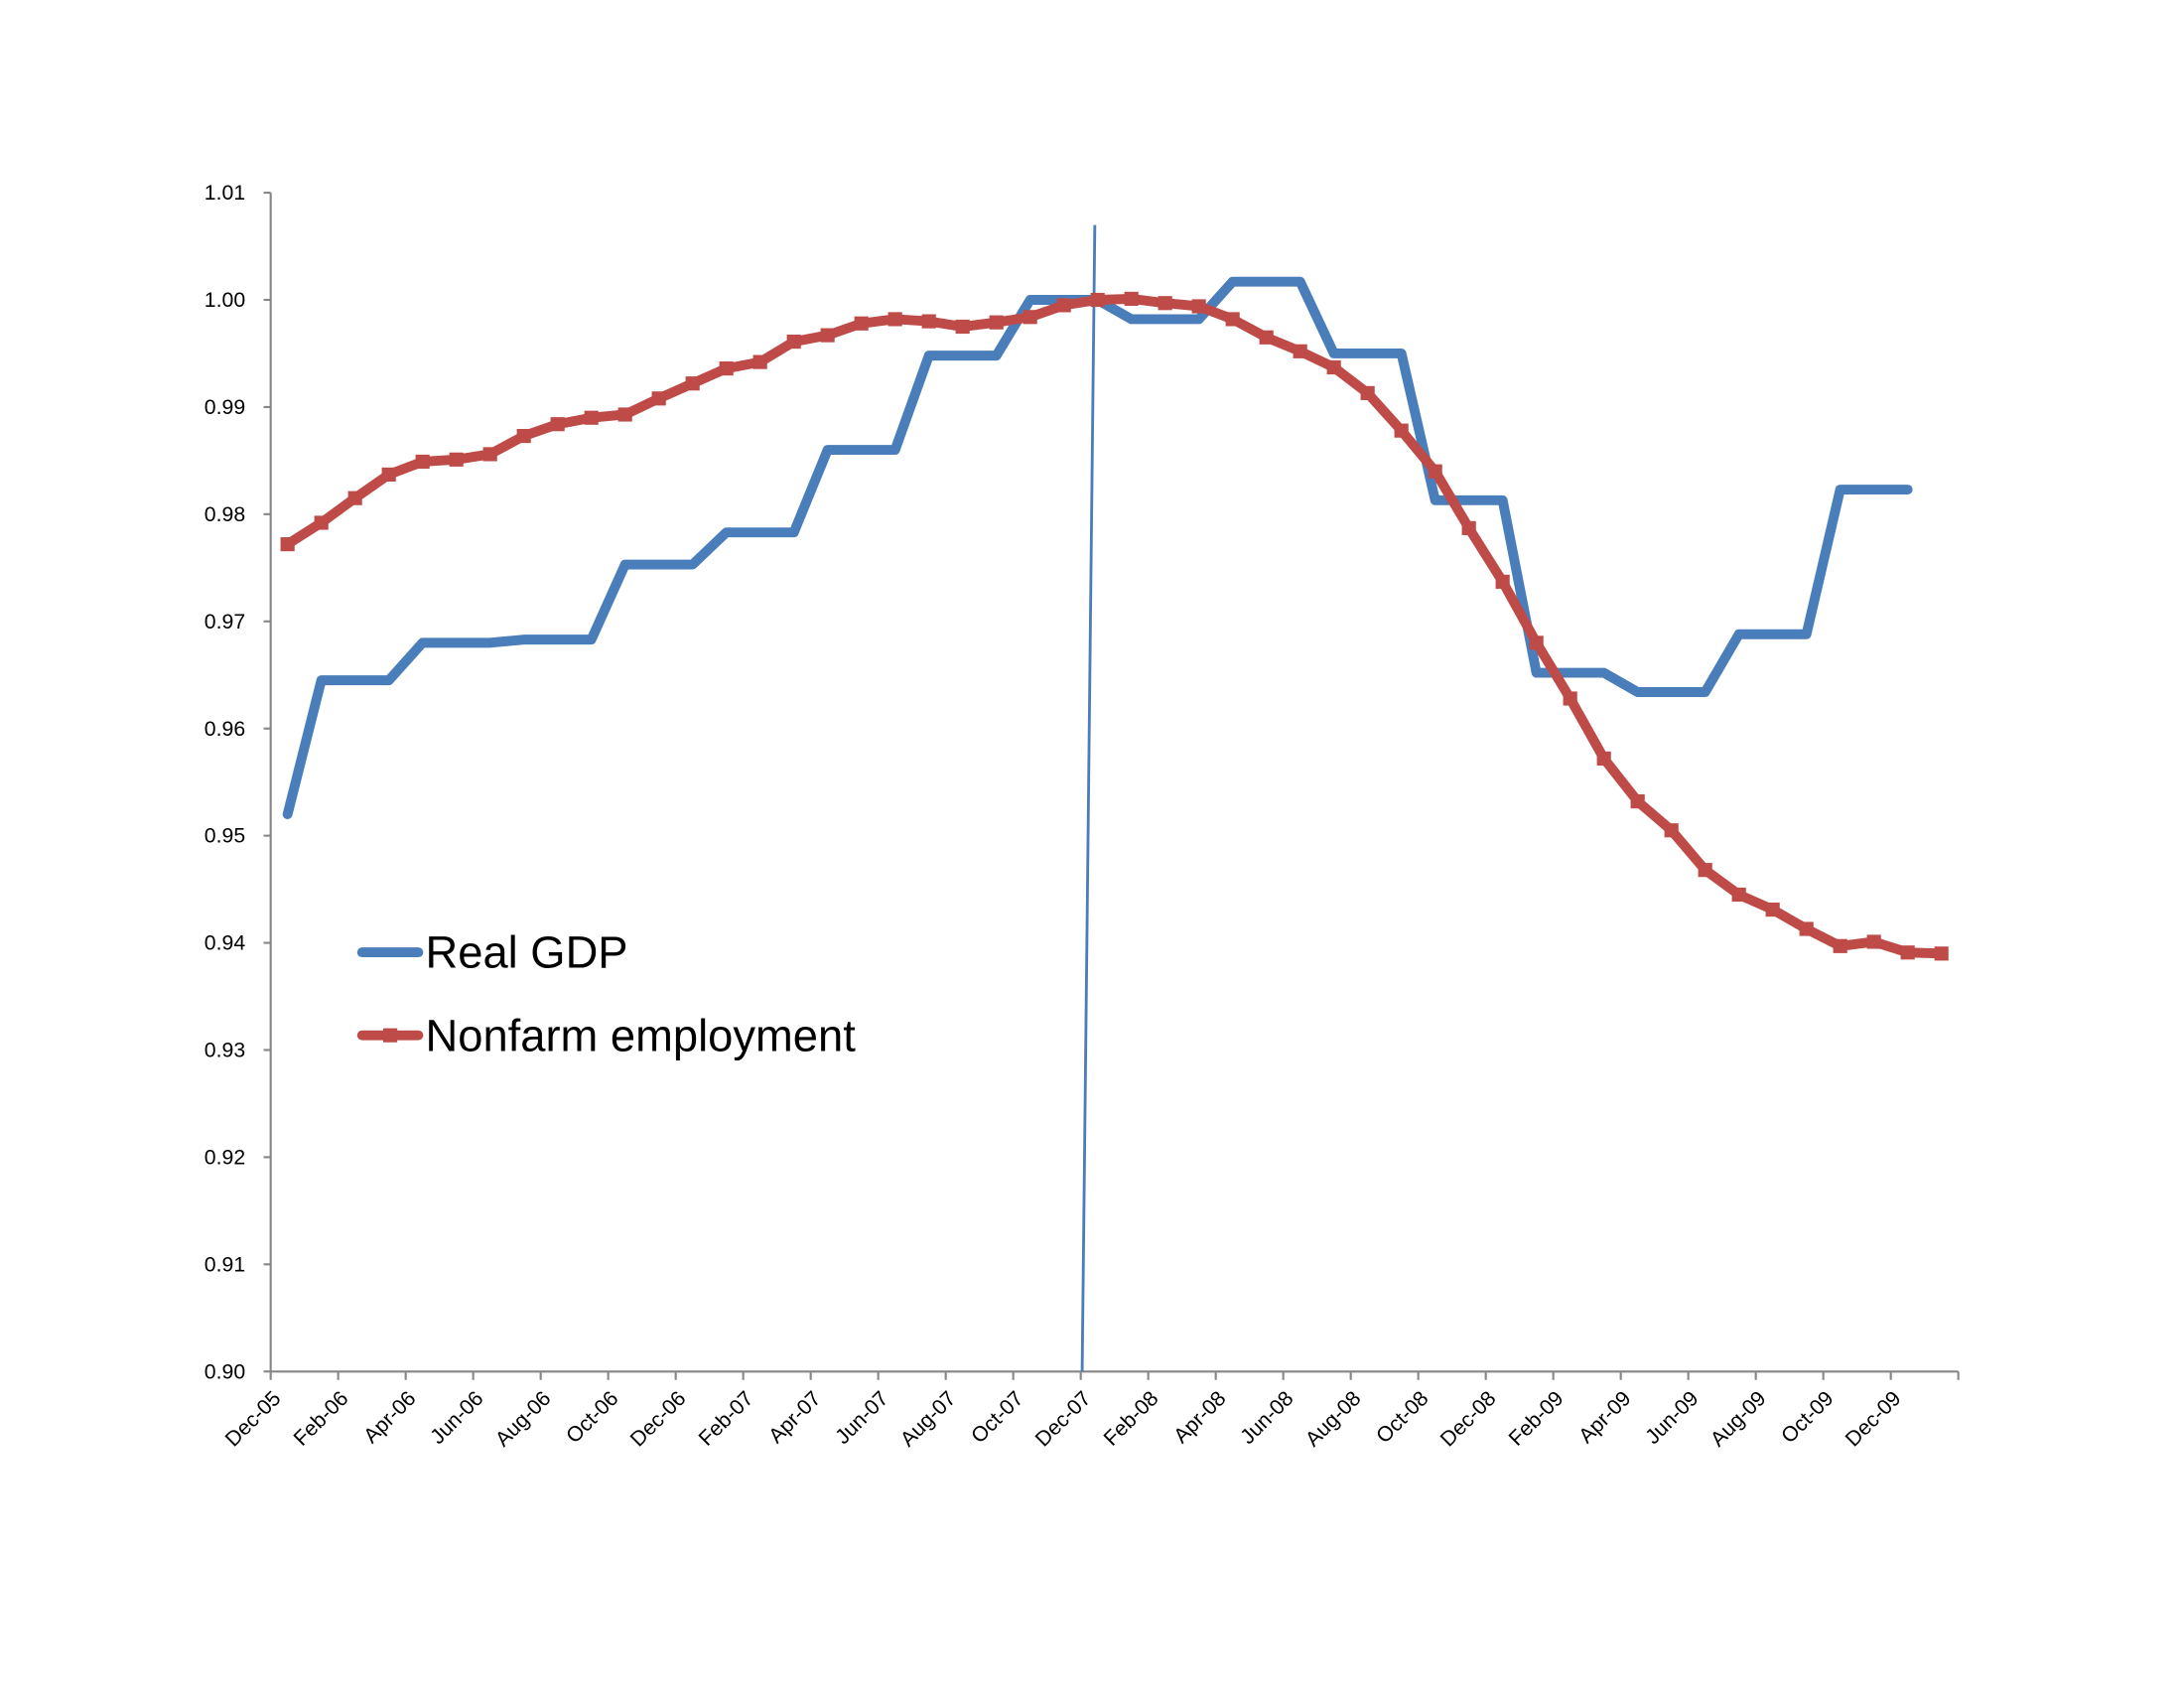  I want to click on x-tick-label: Dec-08, so click(1467, 1418).